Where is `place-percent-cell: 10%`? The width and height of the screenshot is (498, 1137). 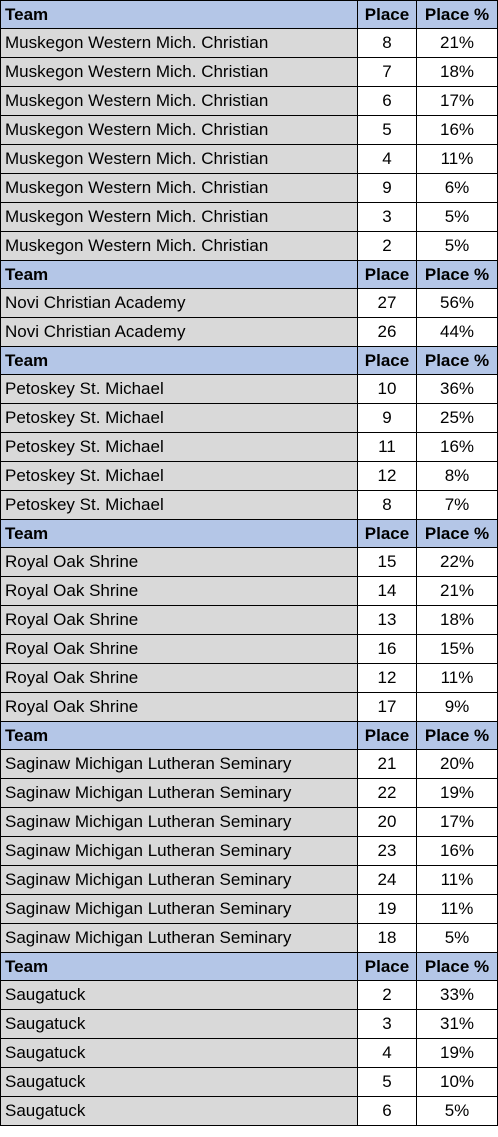 place-percent-cell: 10% is located at coordinates (457, 1082).